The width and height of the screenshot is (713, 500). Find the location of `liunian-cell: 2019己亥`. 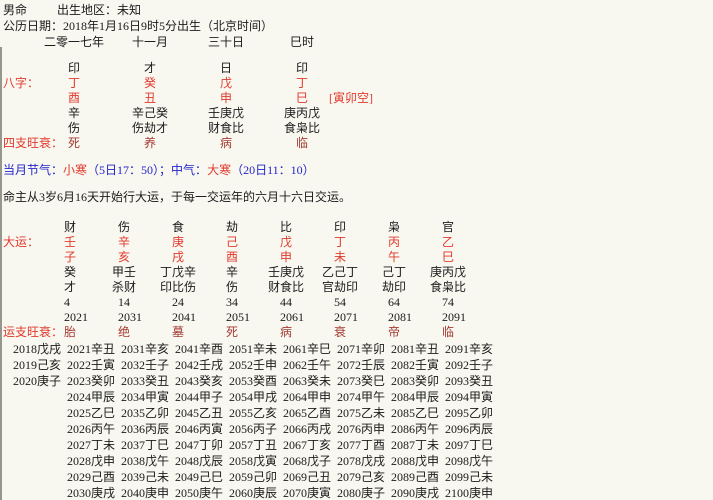

liunian-cell: 2019己亥 is located at coordinates (37, 365).